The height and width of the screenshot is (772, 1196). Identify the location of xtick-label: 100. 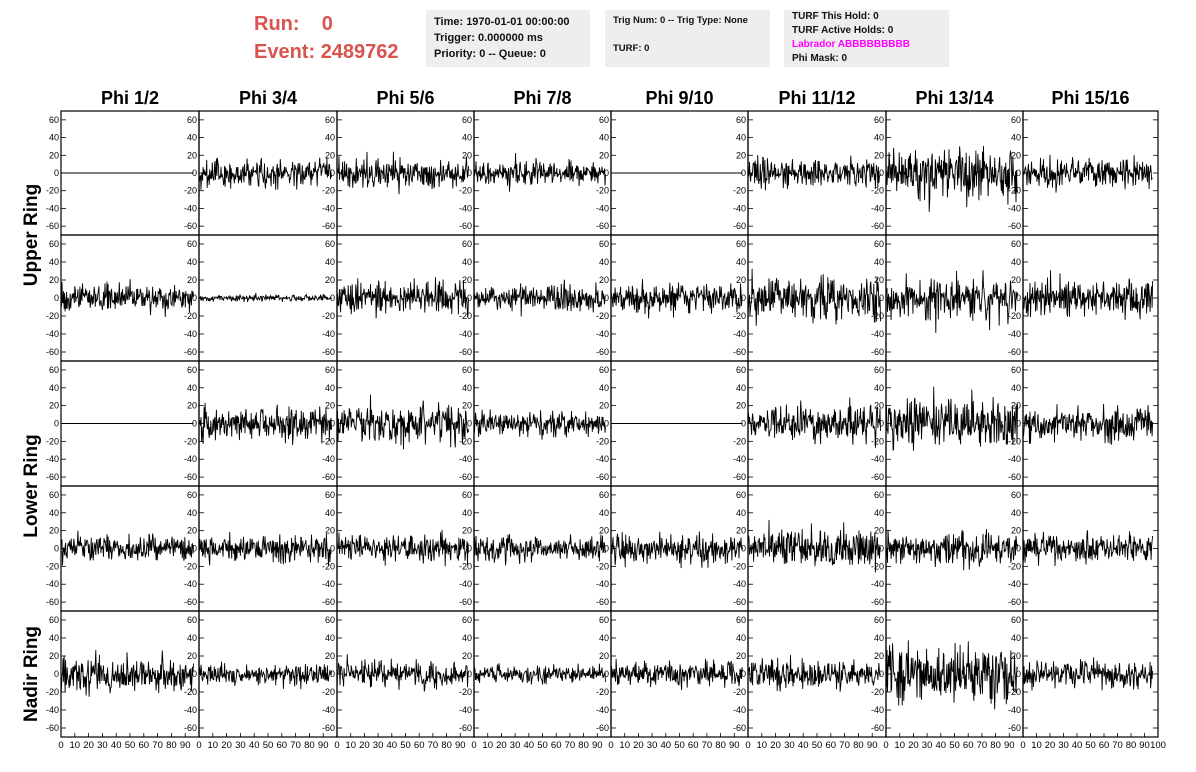
(1158, 745).